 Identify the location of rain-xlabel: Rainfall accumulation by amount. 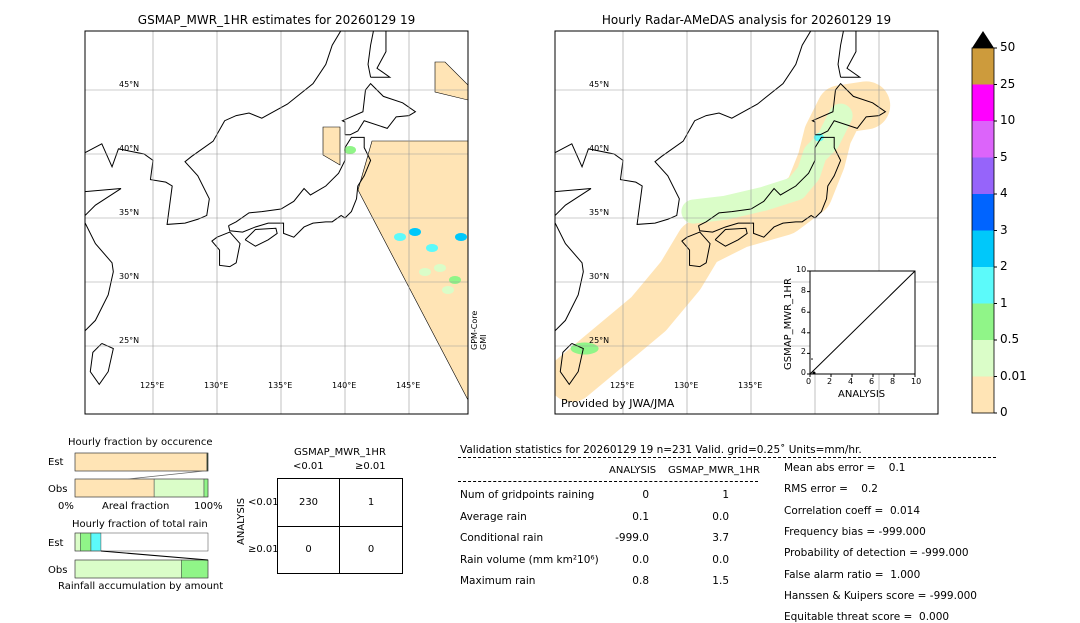
(141, 586).